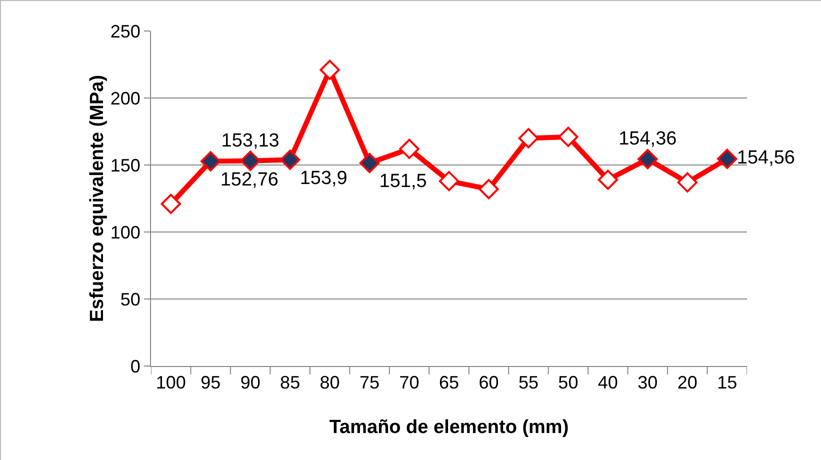 This screenshot has height=460, width=821. Describe the element at coordinates (125, 31) in the screenshot. I see `y-tick-label: 250` at that location.